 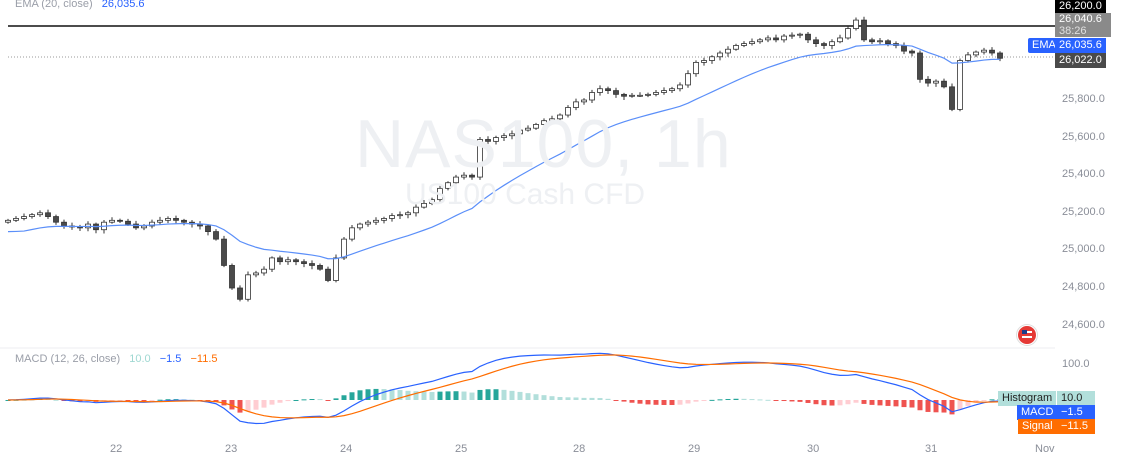 What do you see at coordinates (525, 194) in the screenshot?
I see `watermark-subtitle: US100 Cash CFD` at bounding box center [525, 194].